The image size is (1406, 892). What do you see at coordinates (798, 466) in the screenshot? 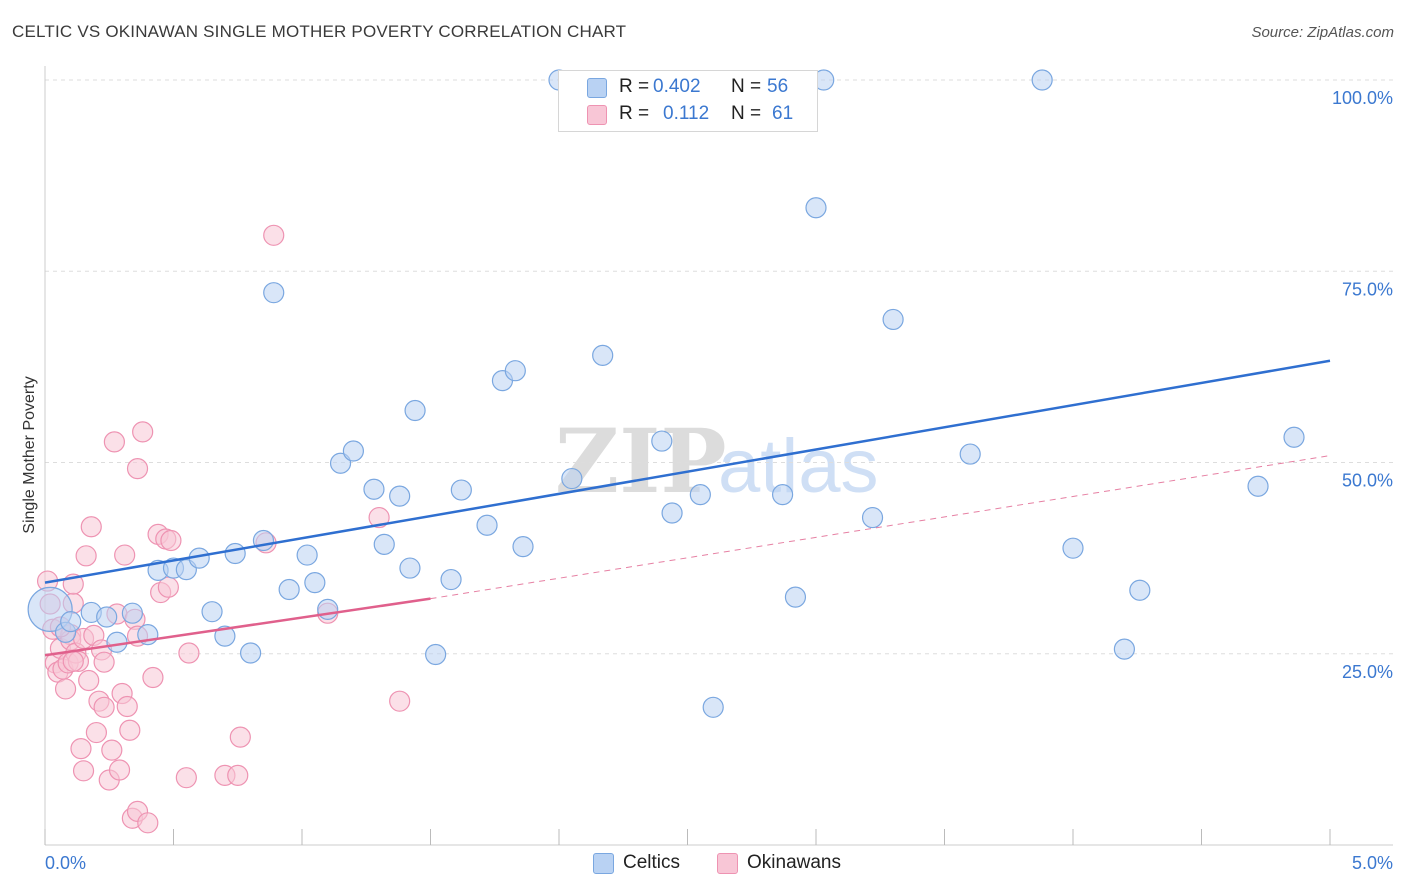
I see `watermark-atlas: atlas` at bounding box center [798, 466].